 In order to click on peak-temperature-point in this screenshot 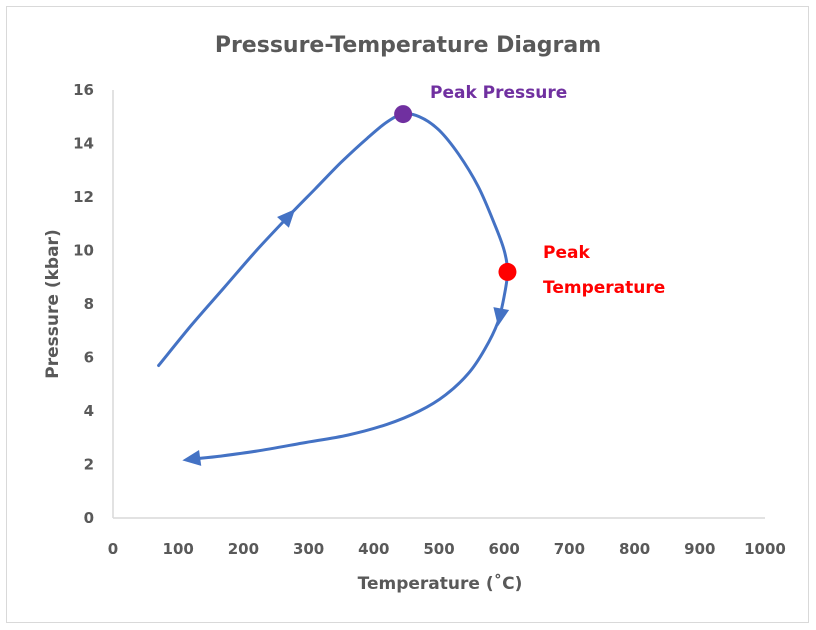, I will do `click(507, 271)`.